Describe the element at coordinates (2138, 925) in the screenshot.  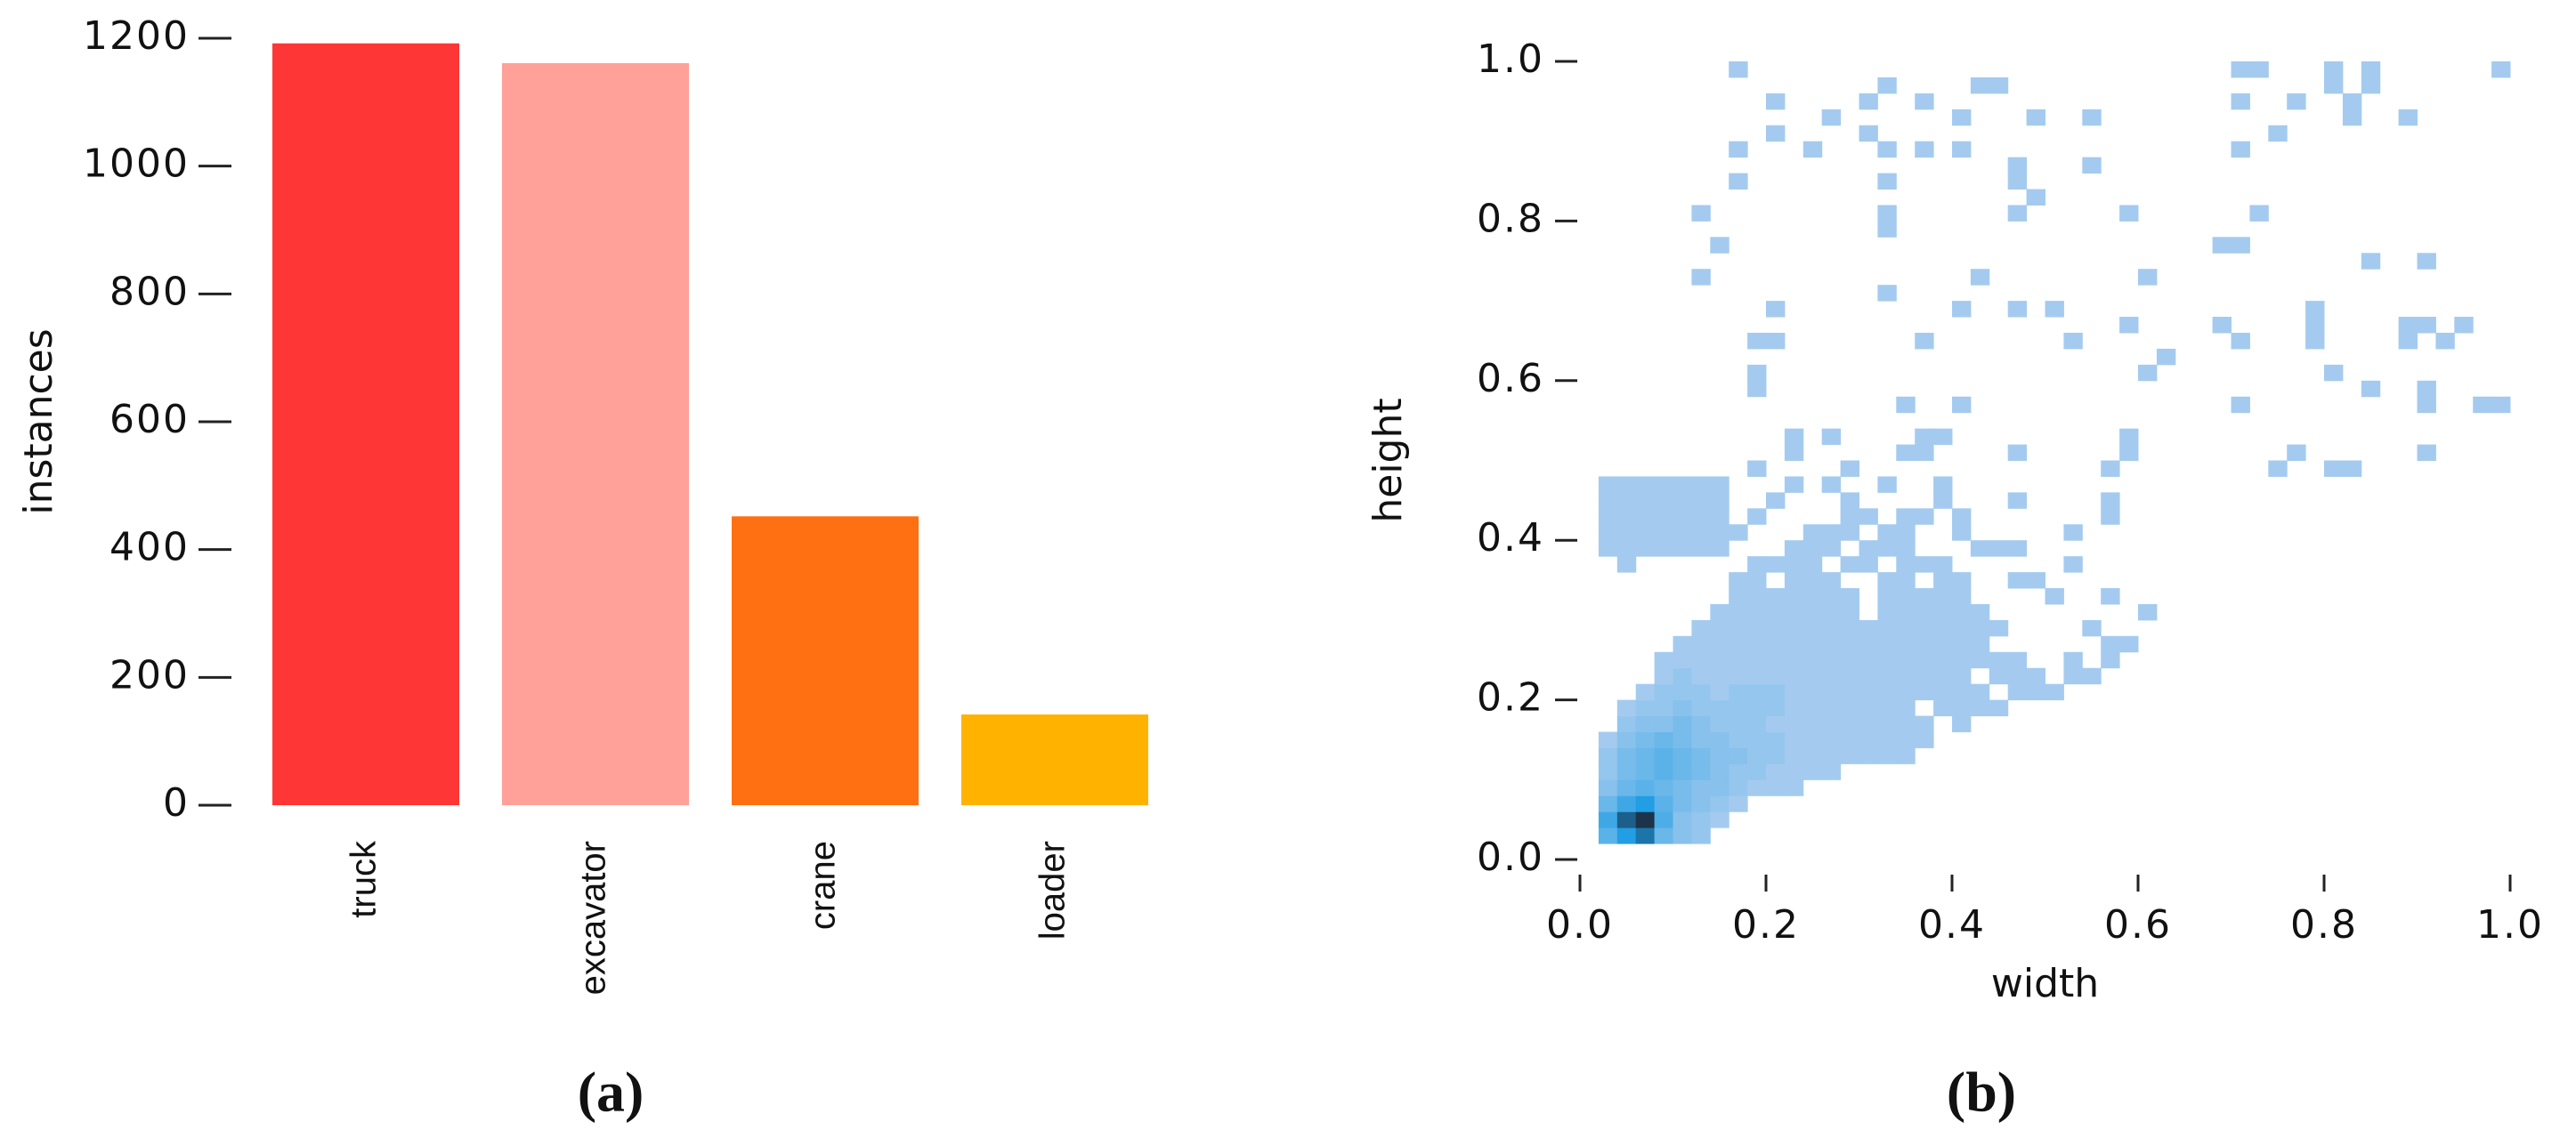
I see `x-tick-label: 0.6` at that location.